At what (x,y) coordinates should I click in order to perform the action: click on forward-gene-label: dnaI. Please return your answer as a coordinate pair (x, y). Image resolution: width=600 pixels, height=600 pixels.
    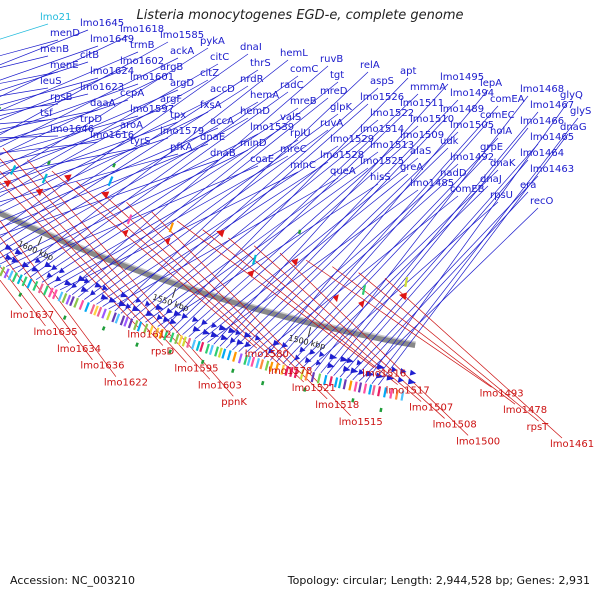
    Looking at the image, I should click on (251, 47).